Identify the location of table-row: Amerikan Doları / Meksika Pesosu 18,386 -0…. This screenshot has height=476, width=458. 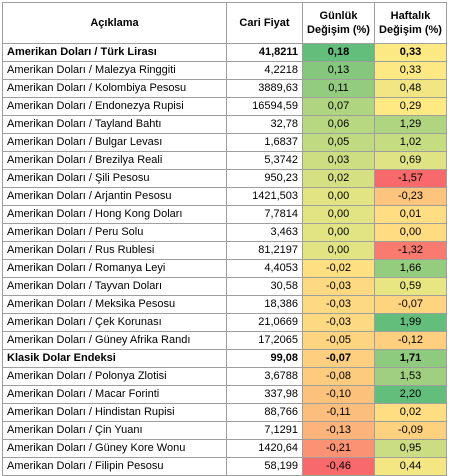
(224, 304).